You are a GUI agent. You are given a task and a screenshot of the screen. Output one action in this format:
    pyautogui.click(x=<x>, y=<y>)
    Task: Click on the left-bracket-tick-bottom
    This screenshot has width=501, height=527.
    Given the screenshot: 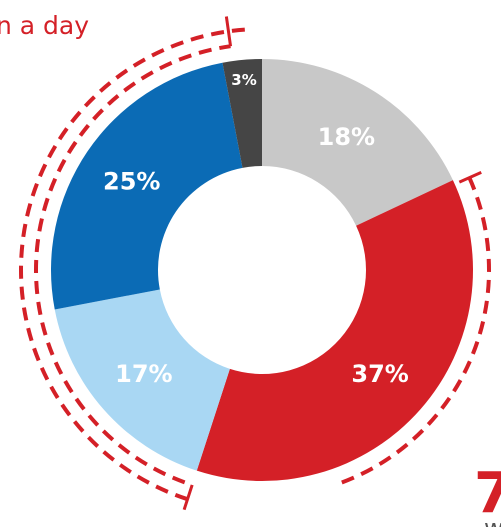 What is the action you would take?
    pyautogui.click(x=188, y=497)
    